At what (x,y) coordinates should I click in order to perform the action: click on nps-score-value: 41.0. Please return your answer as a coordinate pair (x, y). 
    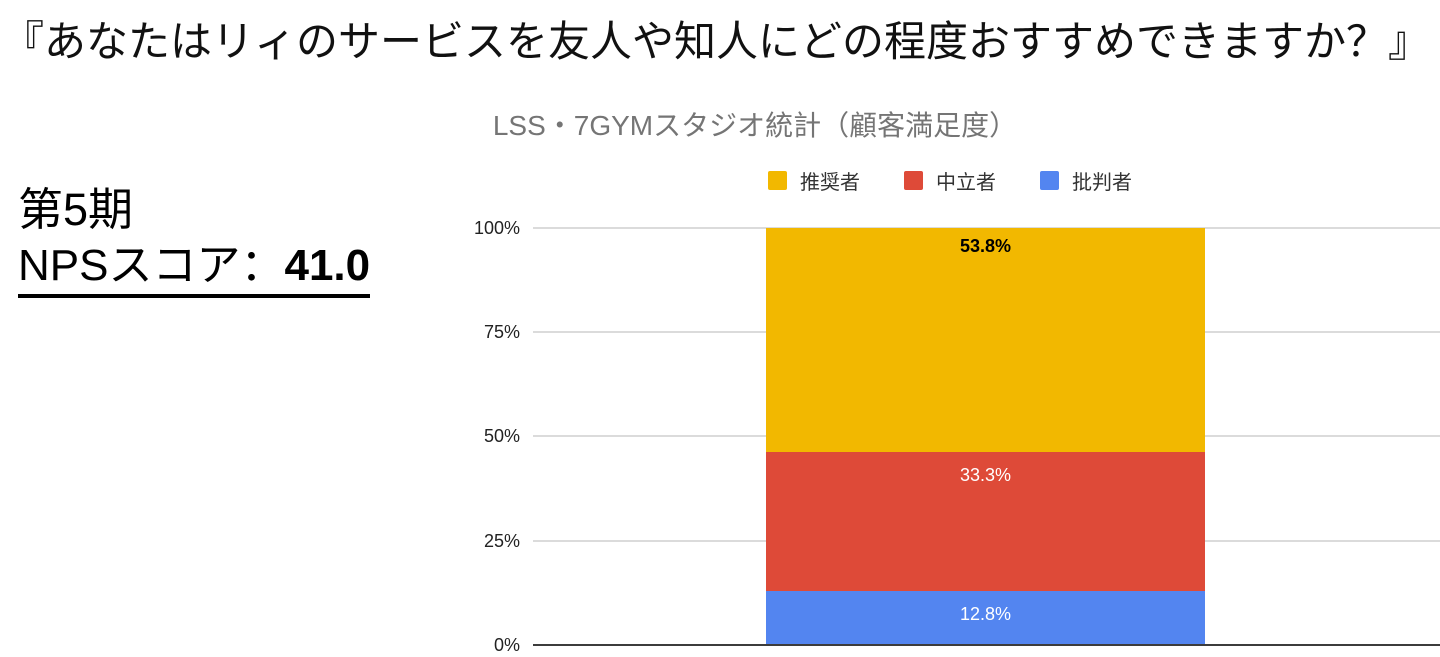
    Looking at the image, I should click on (327, 265).